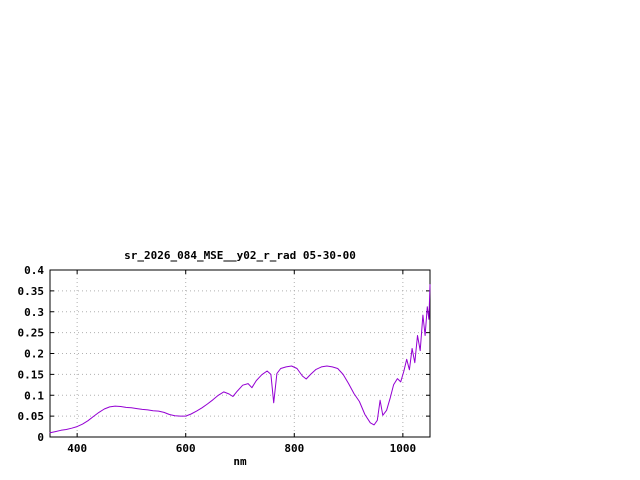  Describe the element at coordinates (34, 312) in the screenshot. I see `y-tick-label: 0.3` at that location.